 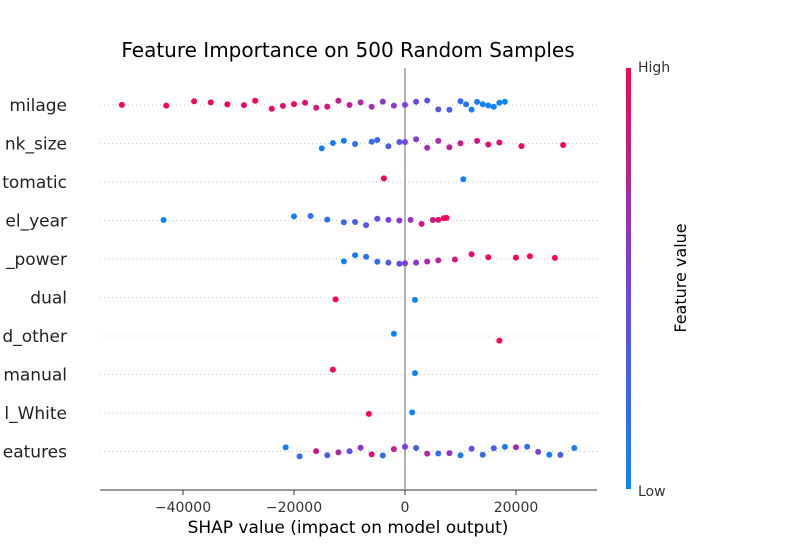 What do you see at coordinates (346, 503) in the screenshot?
I see `x-axis-ticks: −40000 −20000 0 20000` at bounding box center [346, 503].